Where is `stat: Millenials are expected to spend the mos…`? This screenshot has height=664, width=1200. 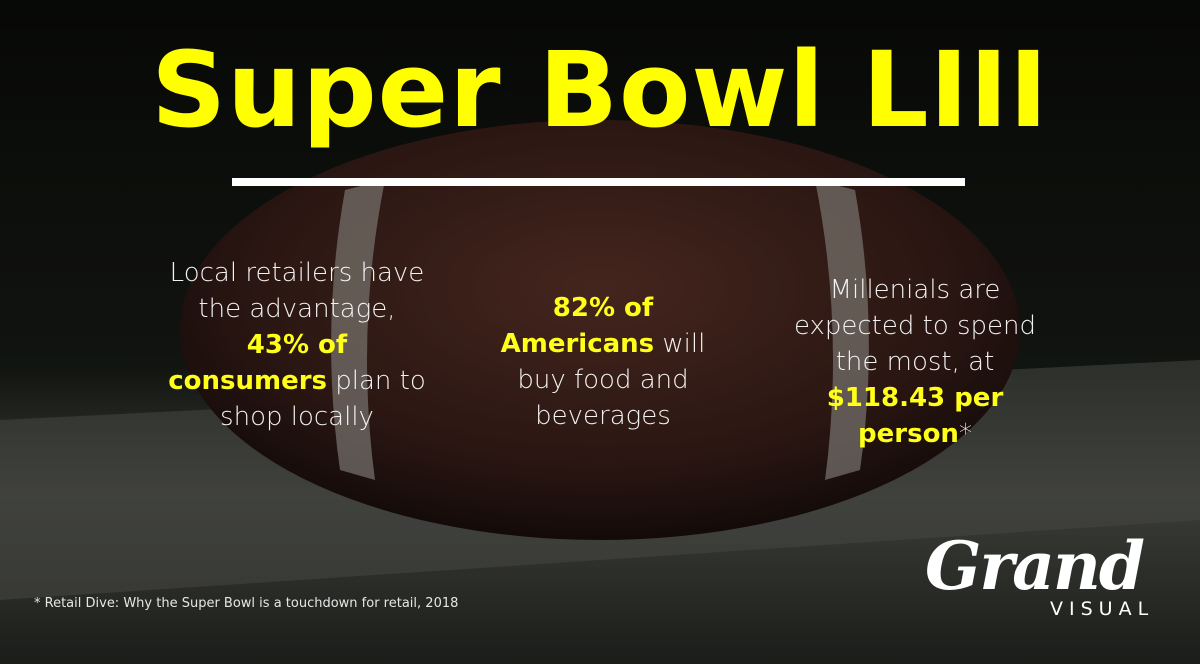
stat: Millenials are expected to spend the mos… is located at coordinates (915, 362).